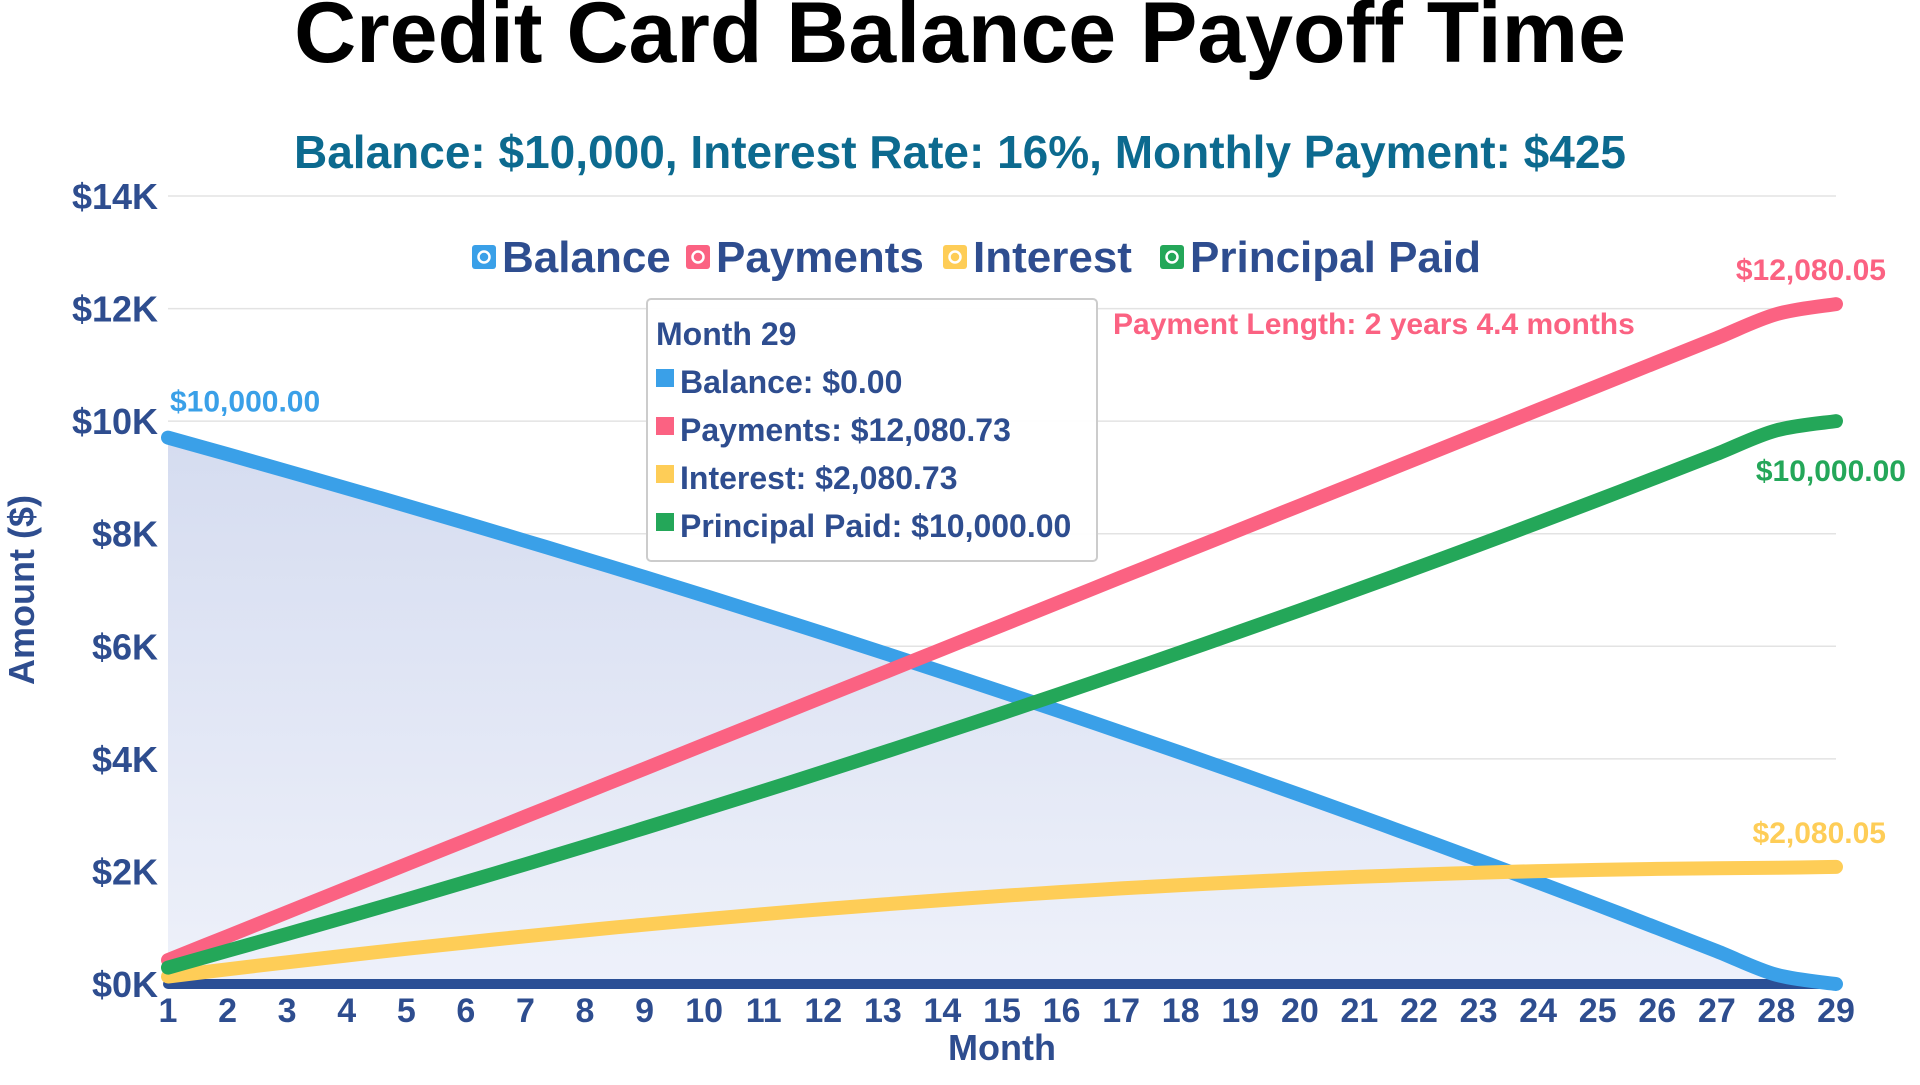  What do you see at coordinates (125, 871) in the screenshot?
I see `y-tick-label: $2K` at bounding box center [125, 871].